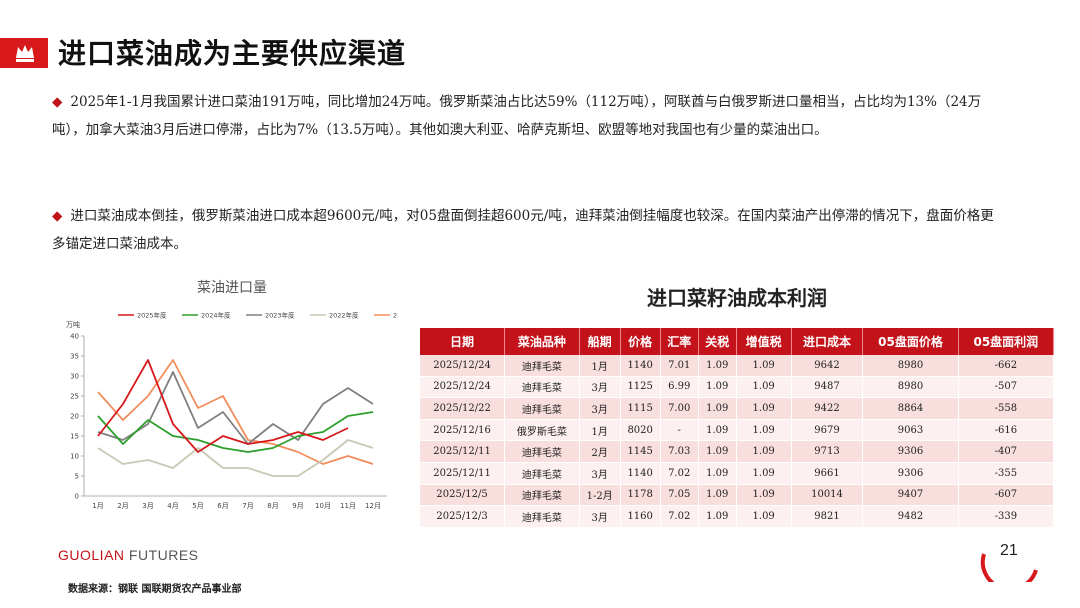  Describe the element at coordinates (91, 555) in the screenshot. I see `brand-red: GUOLIAN` at that location.